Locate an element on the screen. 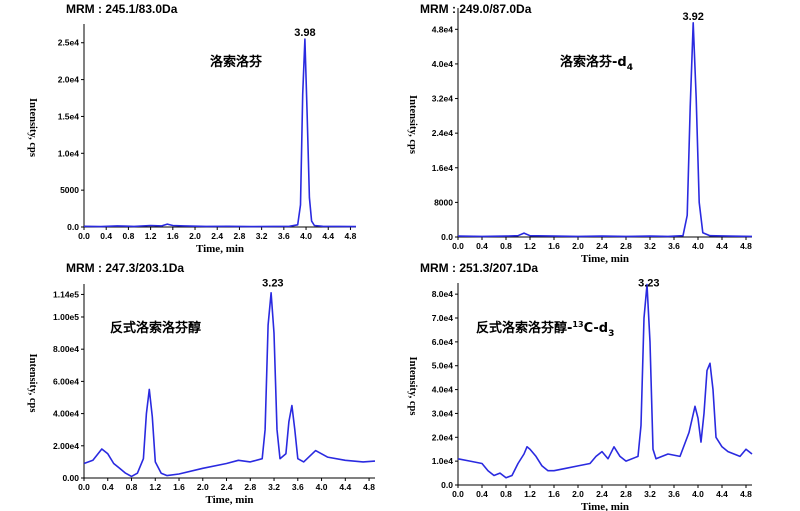 This screenshot has height=511, width=800. compound-label: 反式洛索洛芬醇 is located at coordinates (155, 328).